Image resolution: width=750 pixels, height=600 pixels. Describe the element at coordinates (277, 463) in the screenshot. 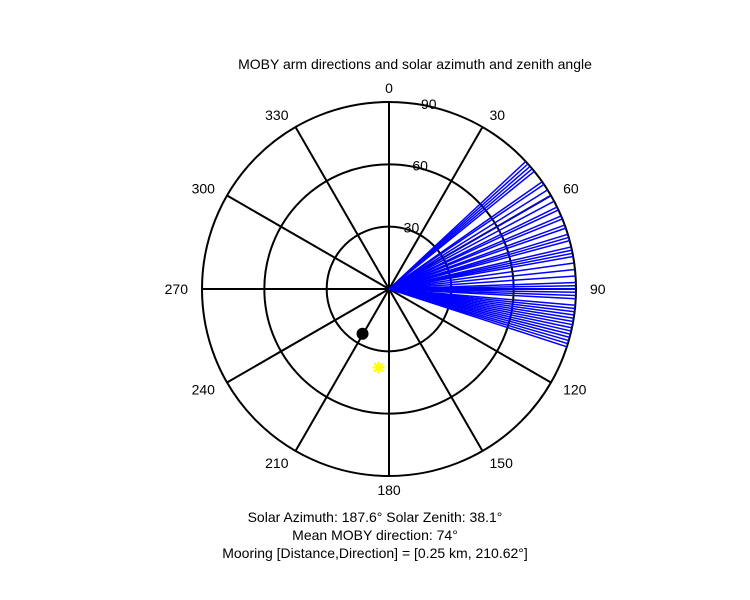

I see `angle-label-210: 210` at that location.